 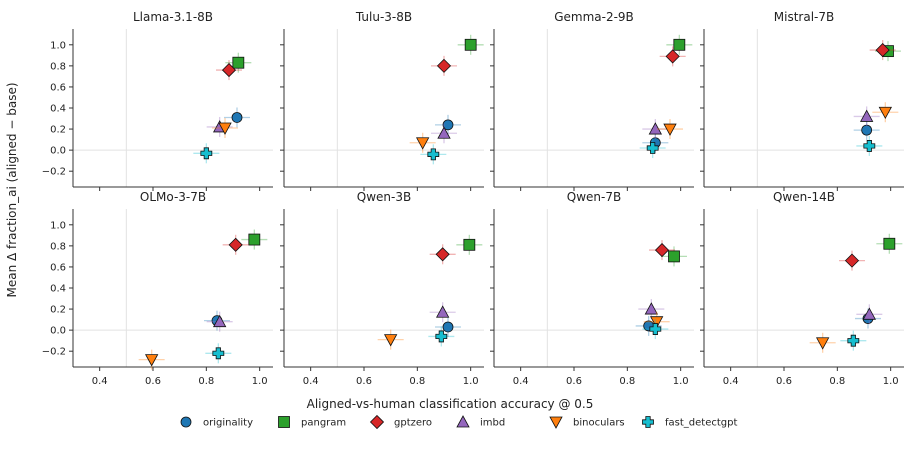 What do you see at coordinates (58, 45) in the screenshot?
I see `y-tick-label: 1.0` at bounding box center [58, 45].